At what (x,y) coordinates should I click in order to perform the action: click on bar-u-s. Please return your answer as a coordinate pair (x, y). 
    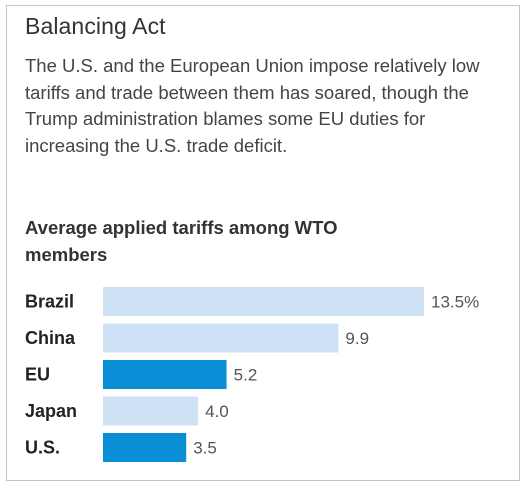
    Looking at the image, I should click on (145, 447).